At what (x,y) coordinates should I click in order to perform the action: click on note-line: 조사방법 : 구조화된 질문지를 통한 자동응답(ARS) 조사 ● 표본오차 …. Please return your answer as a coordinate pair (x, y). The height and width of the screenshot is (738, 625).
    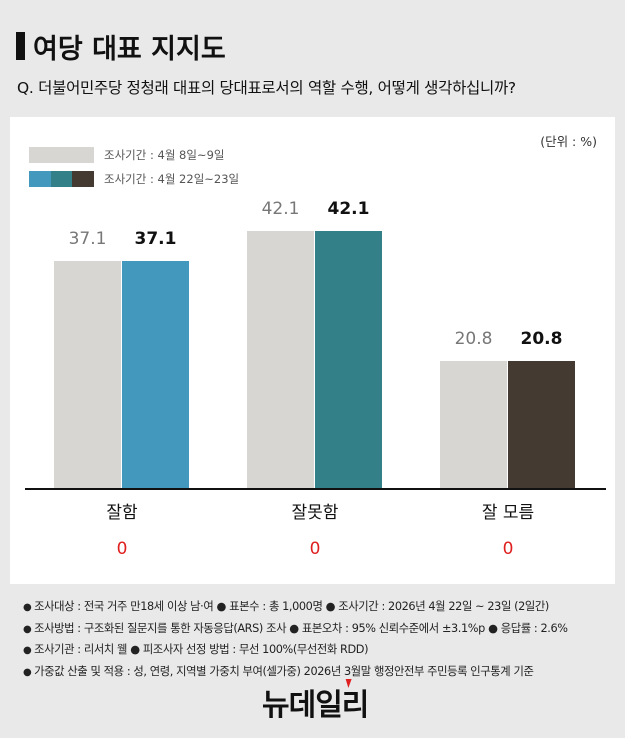
    Looking at the image, I should click on (295, 630).